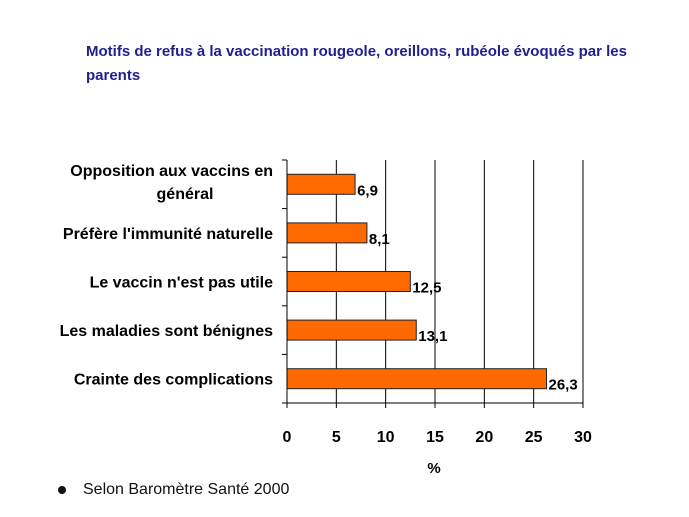  What do you see at coordinates (435, 437) in the screenshot?
I see `x-tick-label: 15` at bounding box center [435, 437].